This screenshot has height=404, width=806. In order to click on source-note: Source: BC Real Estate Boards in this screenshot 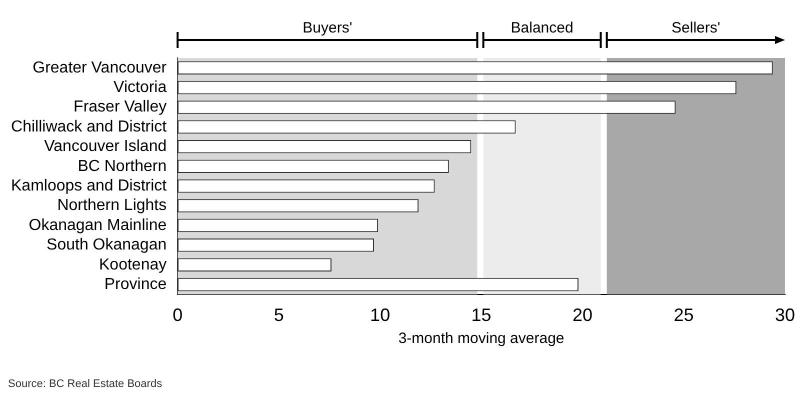, I will do `click(85, 384)`.